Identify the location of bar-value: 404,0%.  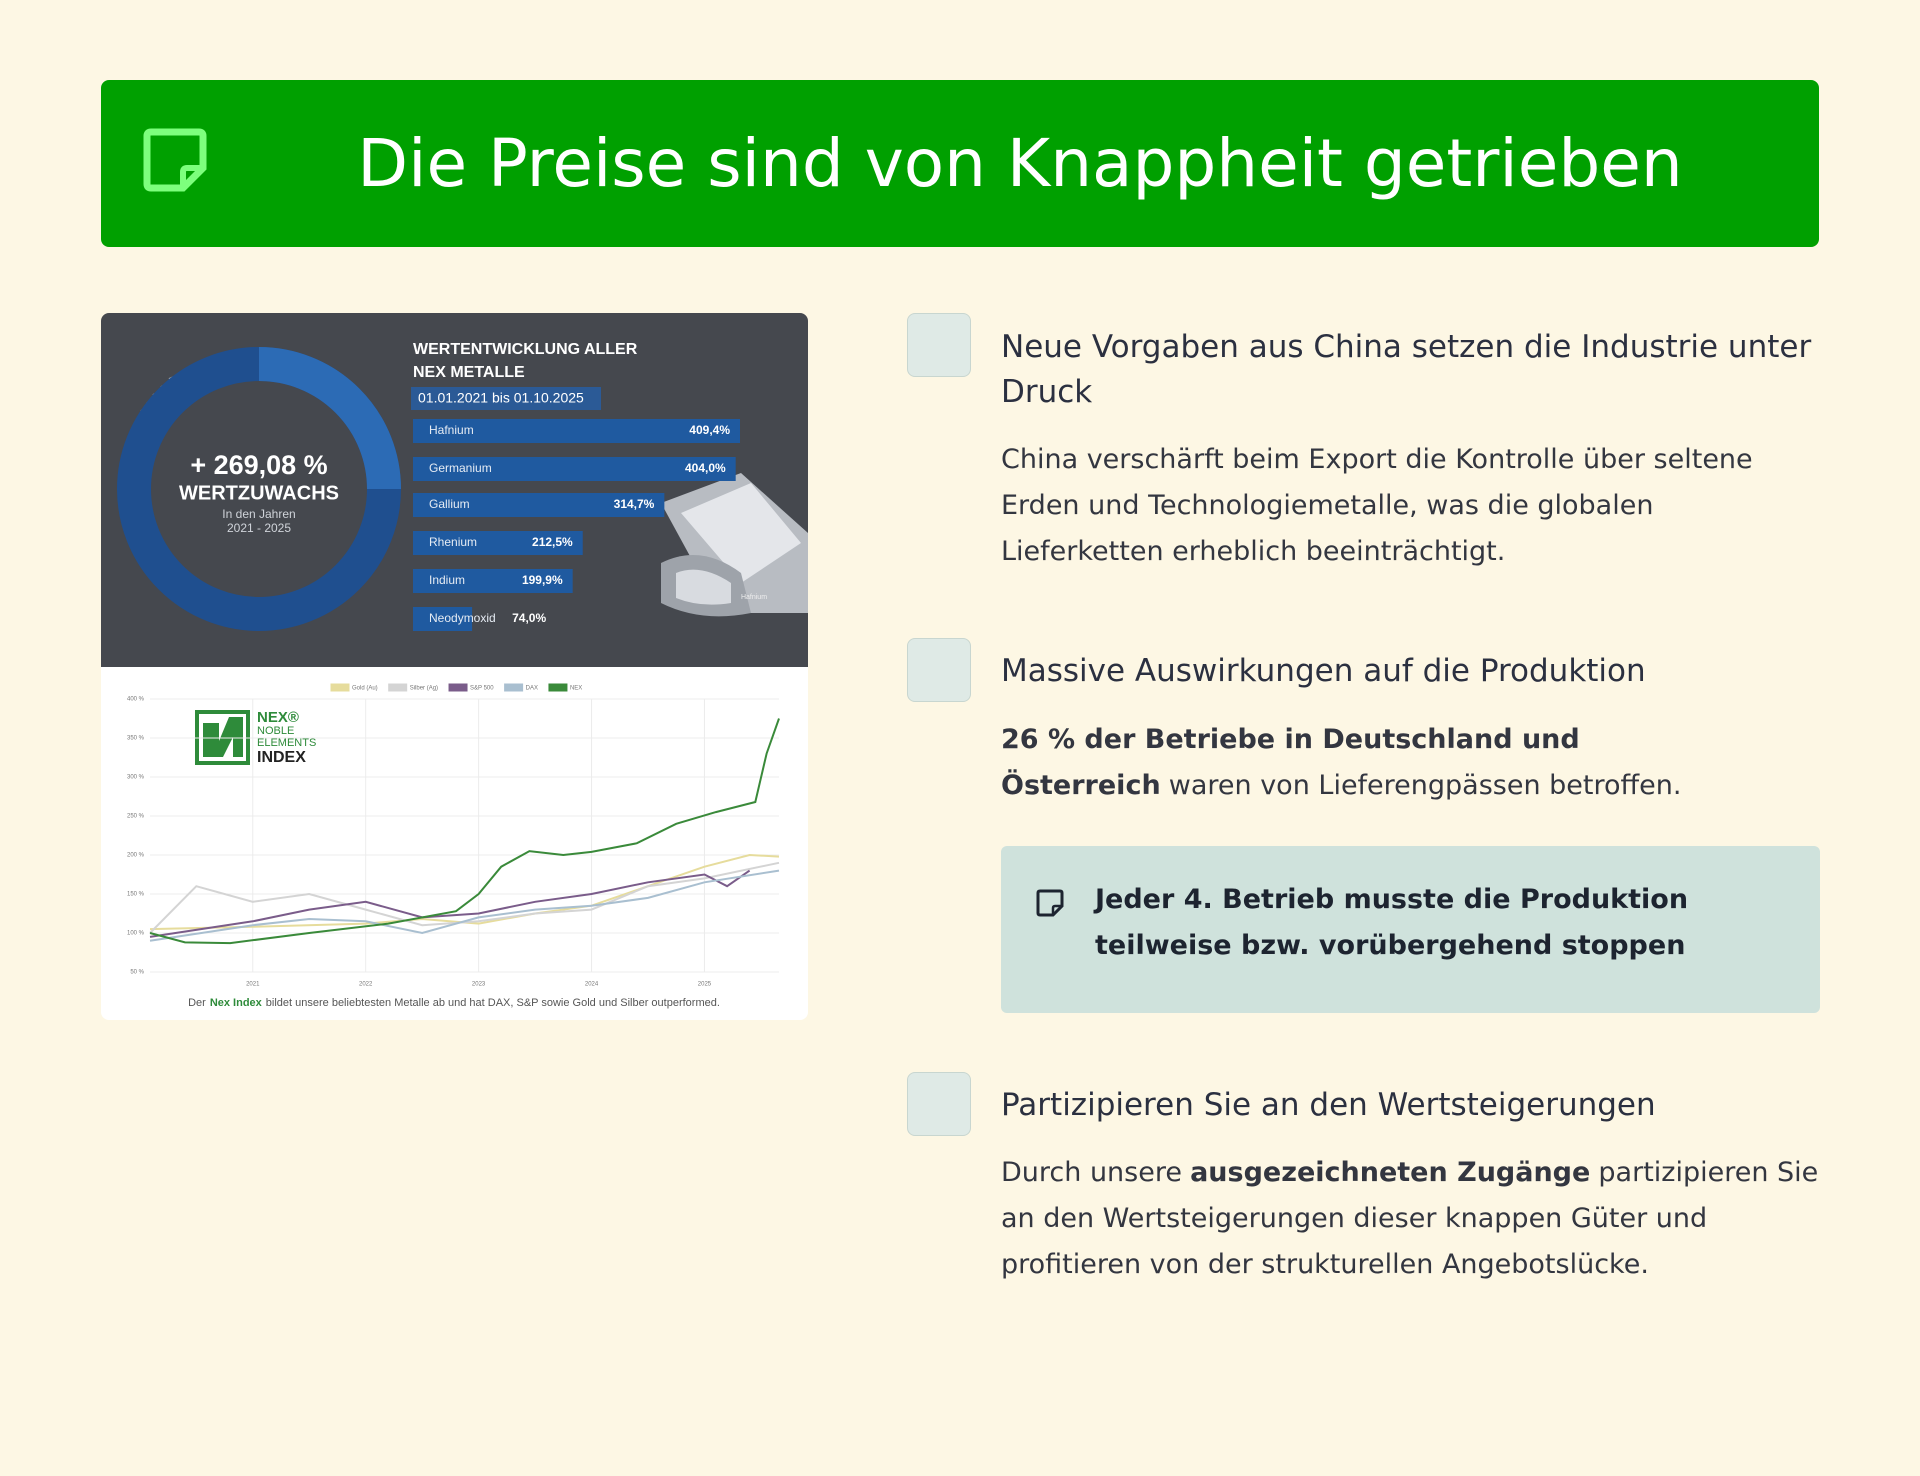
(705, 468).